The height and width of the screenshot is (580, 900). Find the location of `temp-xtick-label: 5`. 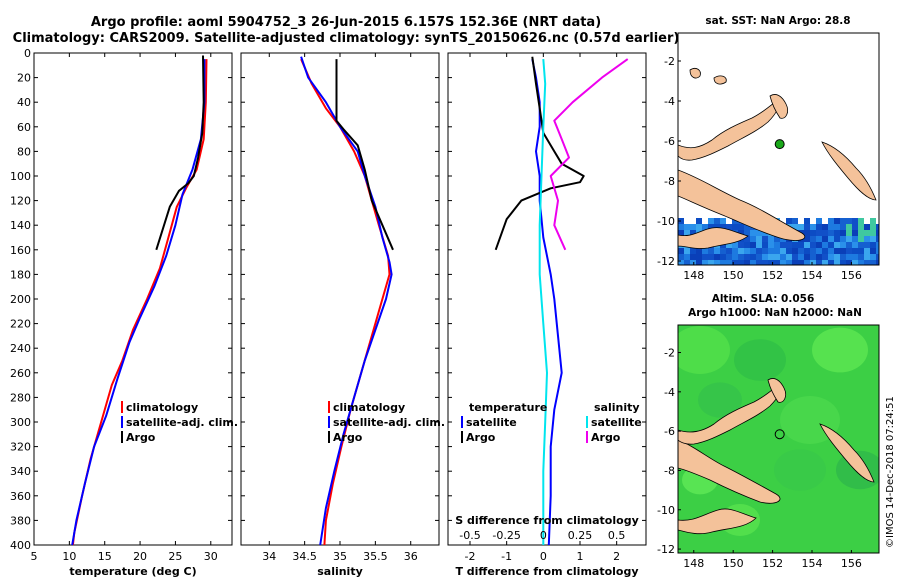

temp-xtick-label: 5 is located at coordinates (34, 556).